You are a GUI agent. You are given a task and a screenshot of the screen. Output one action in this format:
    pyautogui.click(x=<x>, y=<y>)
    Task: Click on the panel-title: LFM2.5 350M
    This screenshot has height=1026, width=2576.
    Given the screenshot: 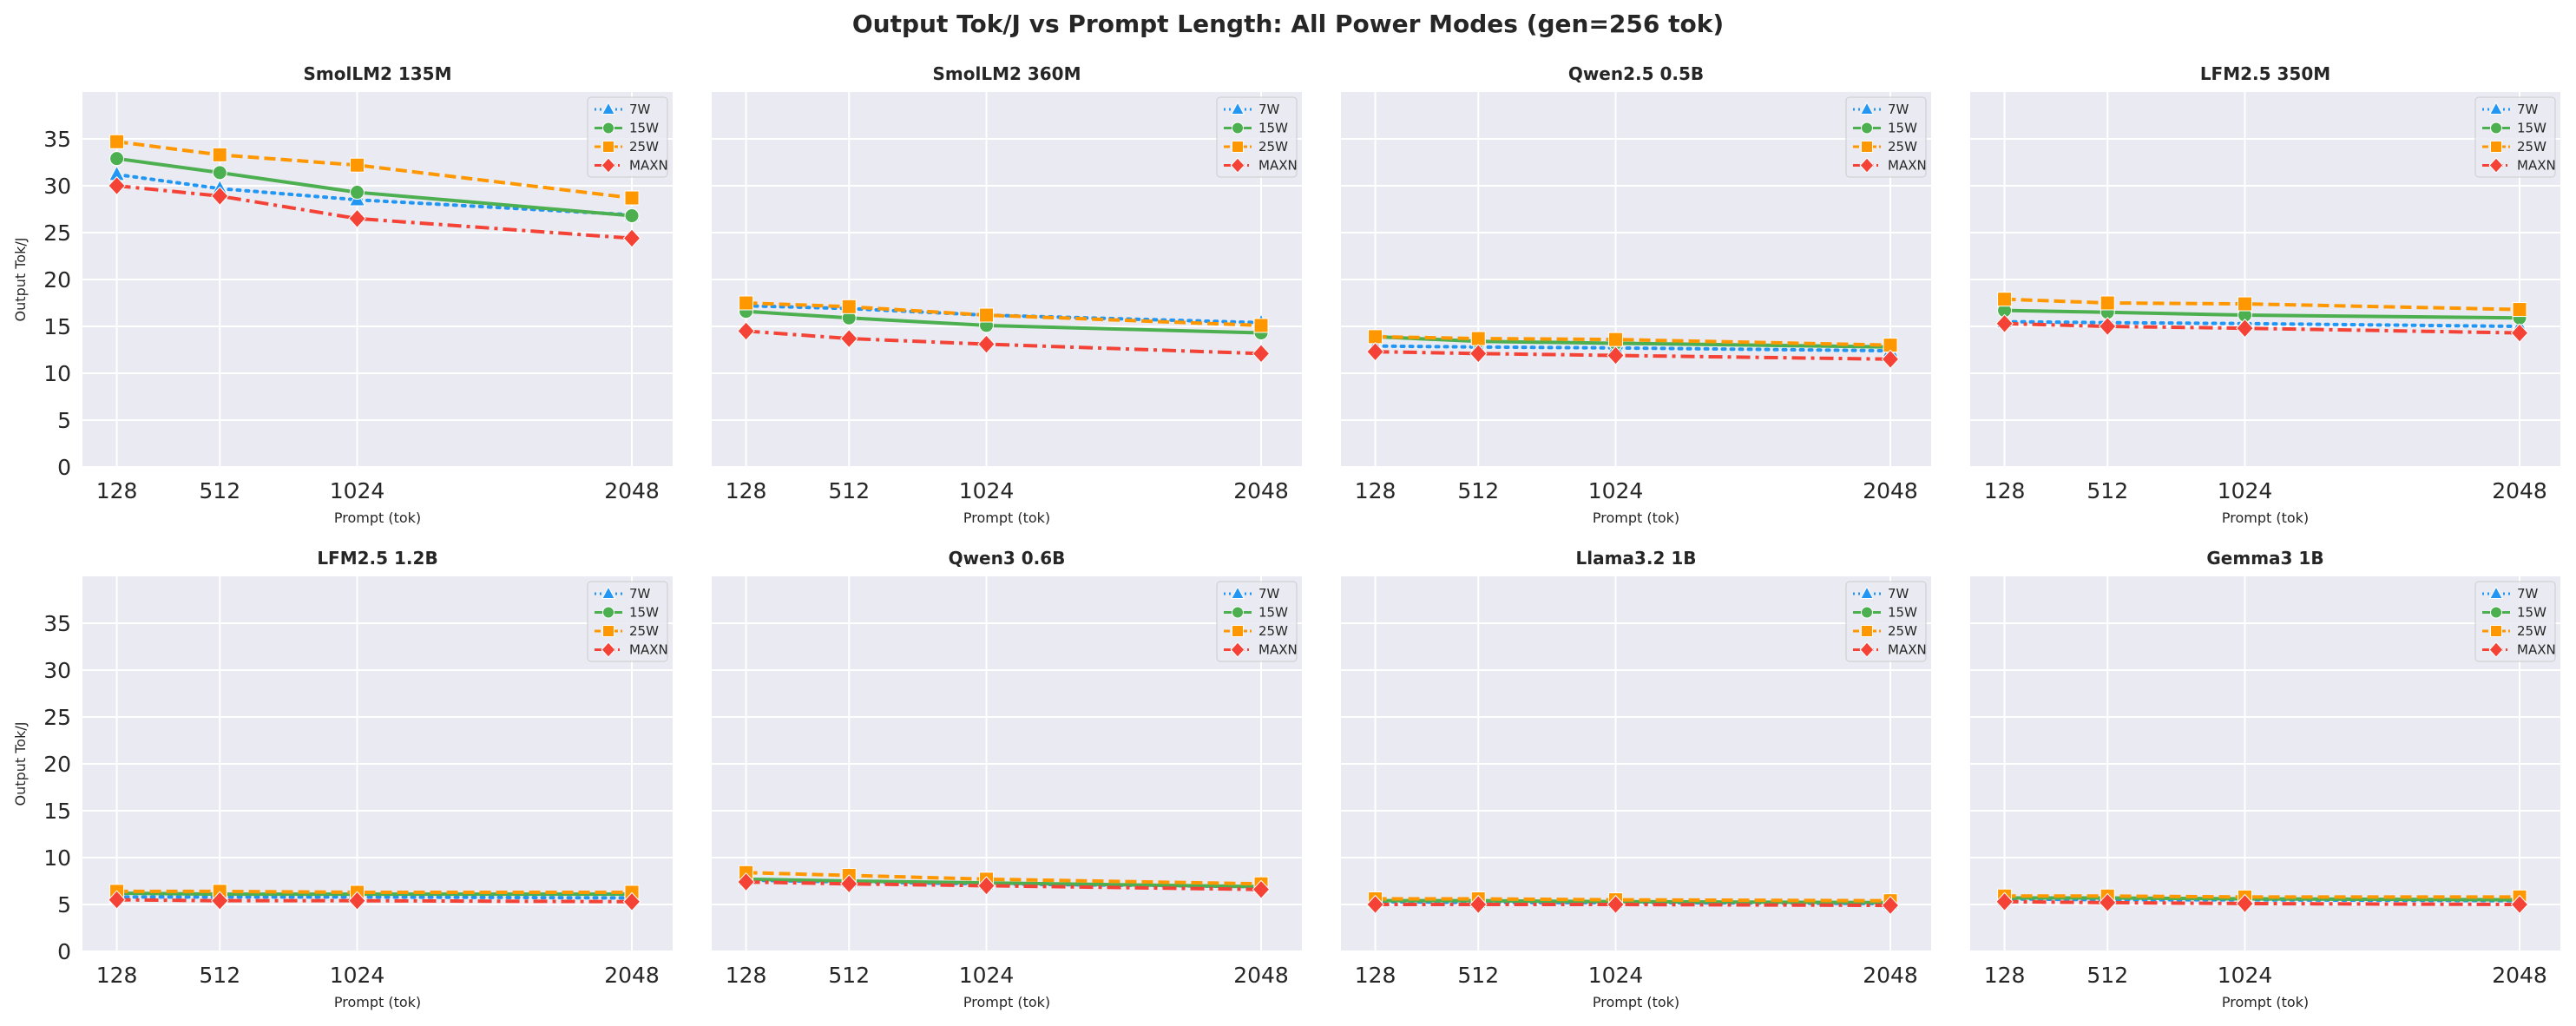 What is the action you would take?
    pyautogui.click(x=2265, y=74)
    